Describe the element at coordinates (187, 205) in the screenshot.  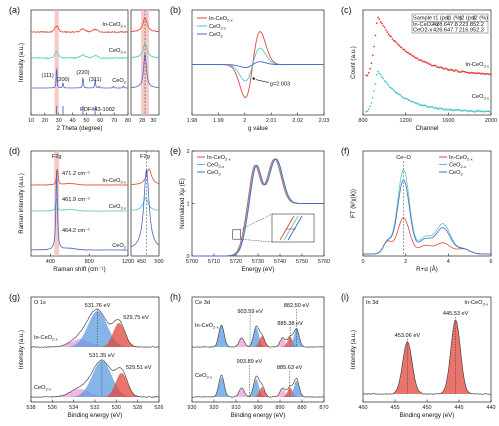
I see `y-tick-label: 1` at that location.